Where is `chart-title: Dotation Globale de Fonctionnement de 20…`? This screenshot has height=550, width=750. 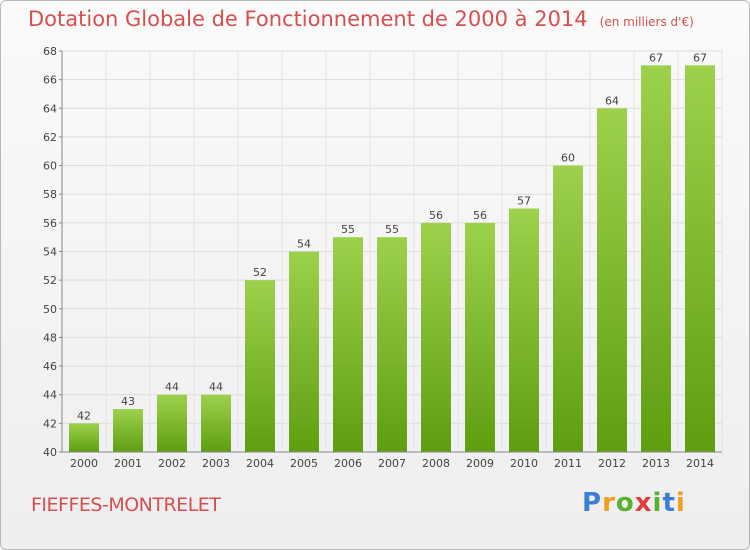 chart-title: Dotation Globale de Fonctionnement de 20… is located at coordinates (361, 19).